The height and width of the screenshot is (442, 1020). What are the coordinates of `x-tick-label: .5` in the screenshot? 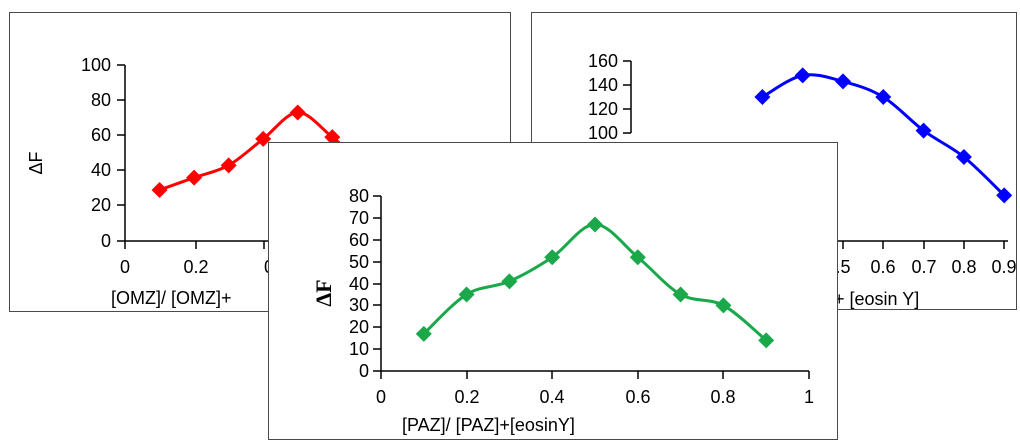 It's located at (842, 267).